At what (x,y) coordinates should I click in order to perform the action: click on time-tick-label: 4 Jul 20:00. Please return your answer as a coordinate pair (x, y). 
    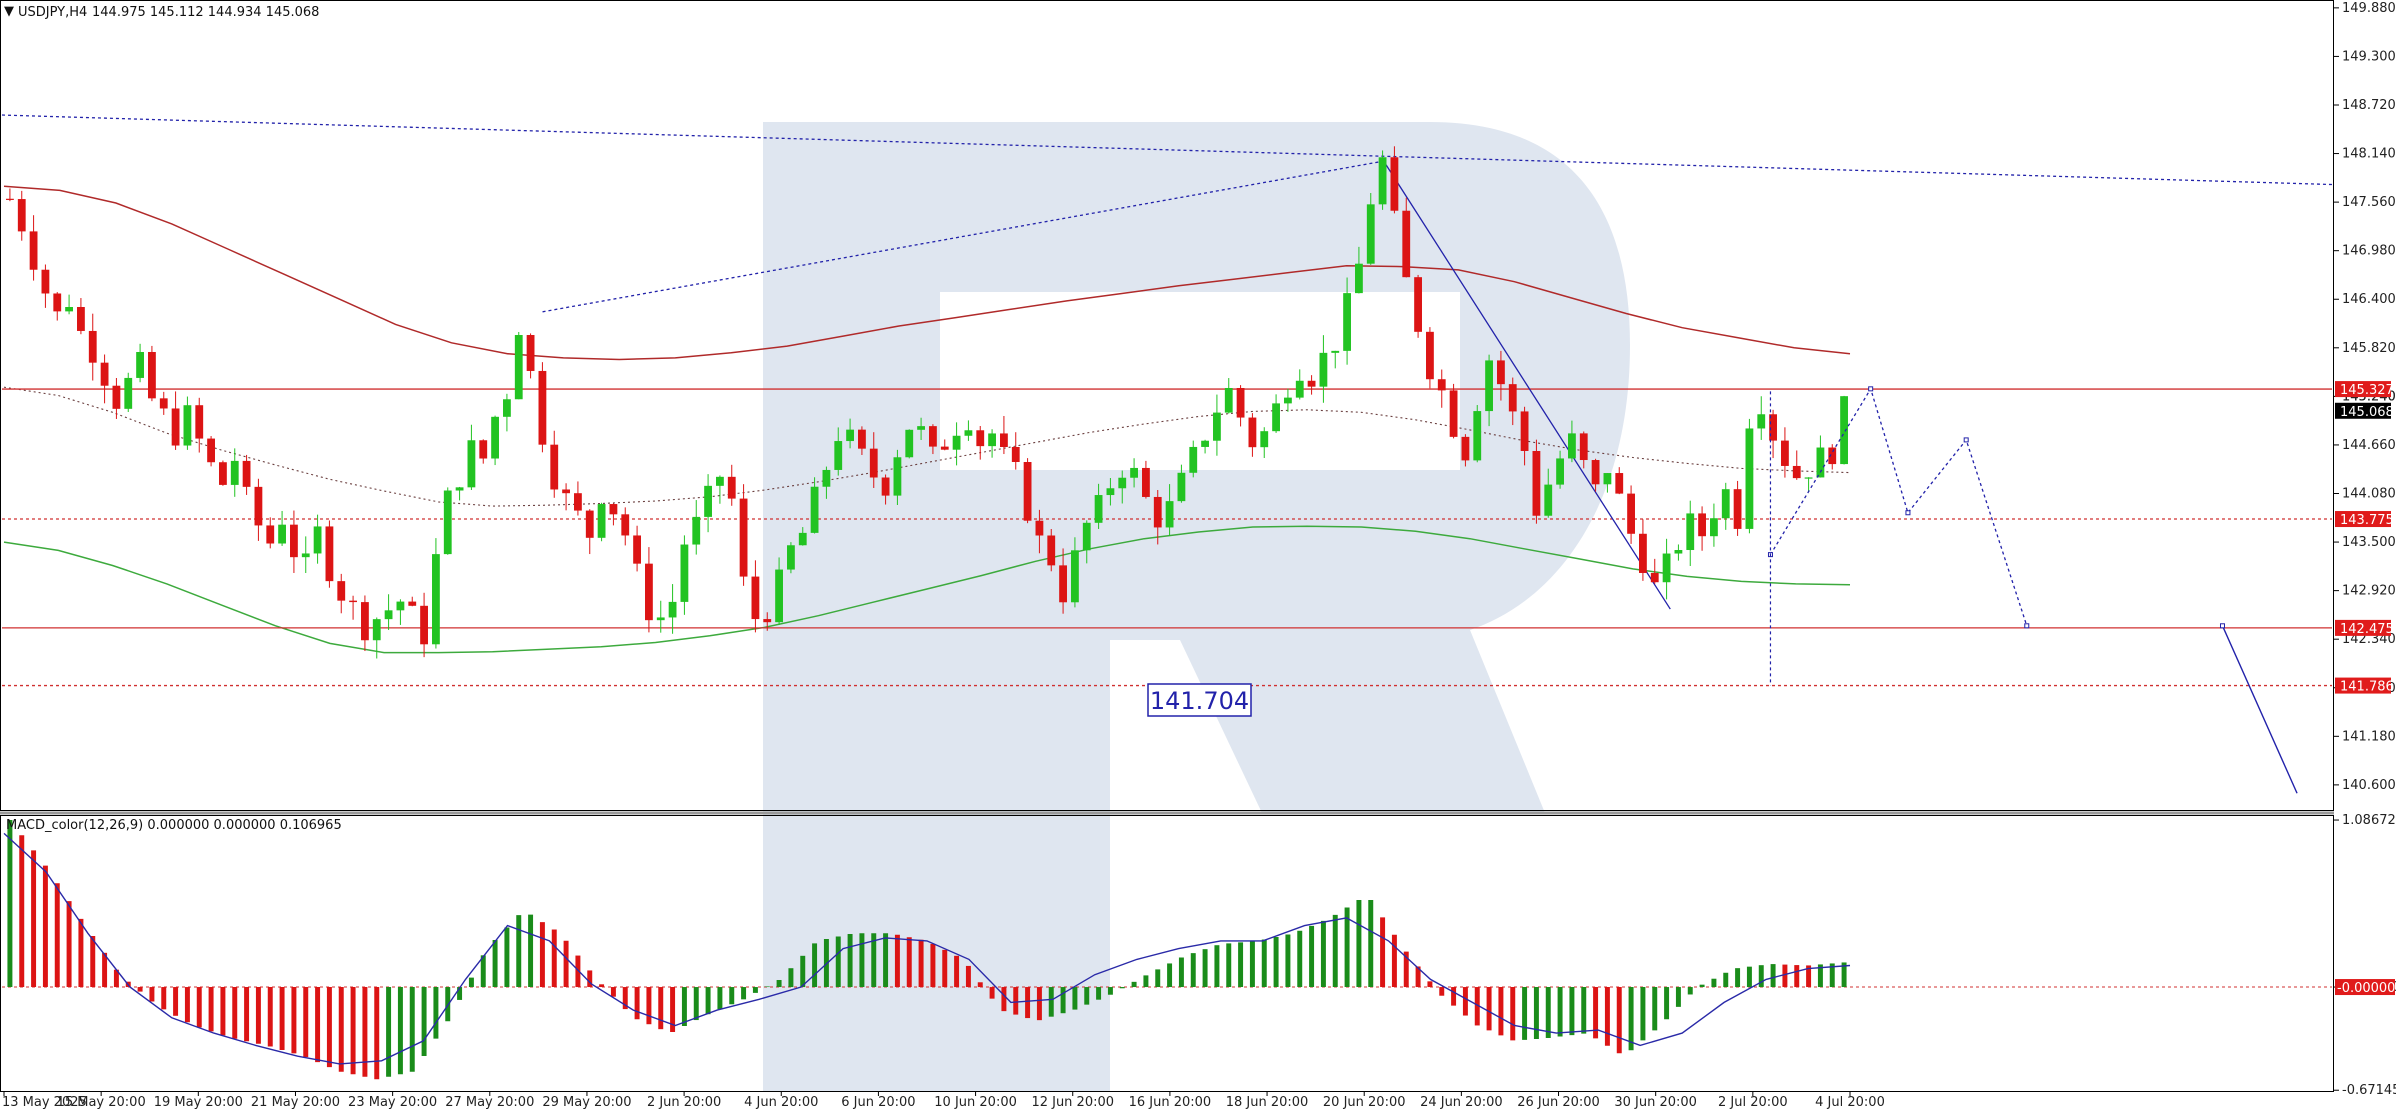
    Looking at the image, I should click on (1850, 1102).